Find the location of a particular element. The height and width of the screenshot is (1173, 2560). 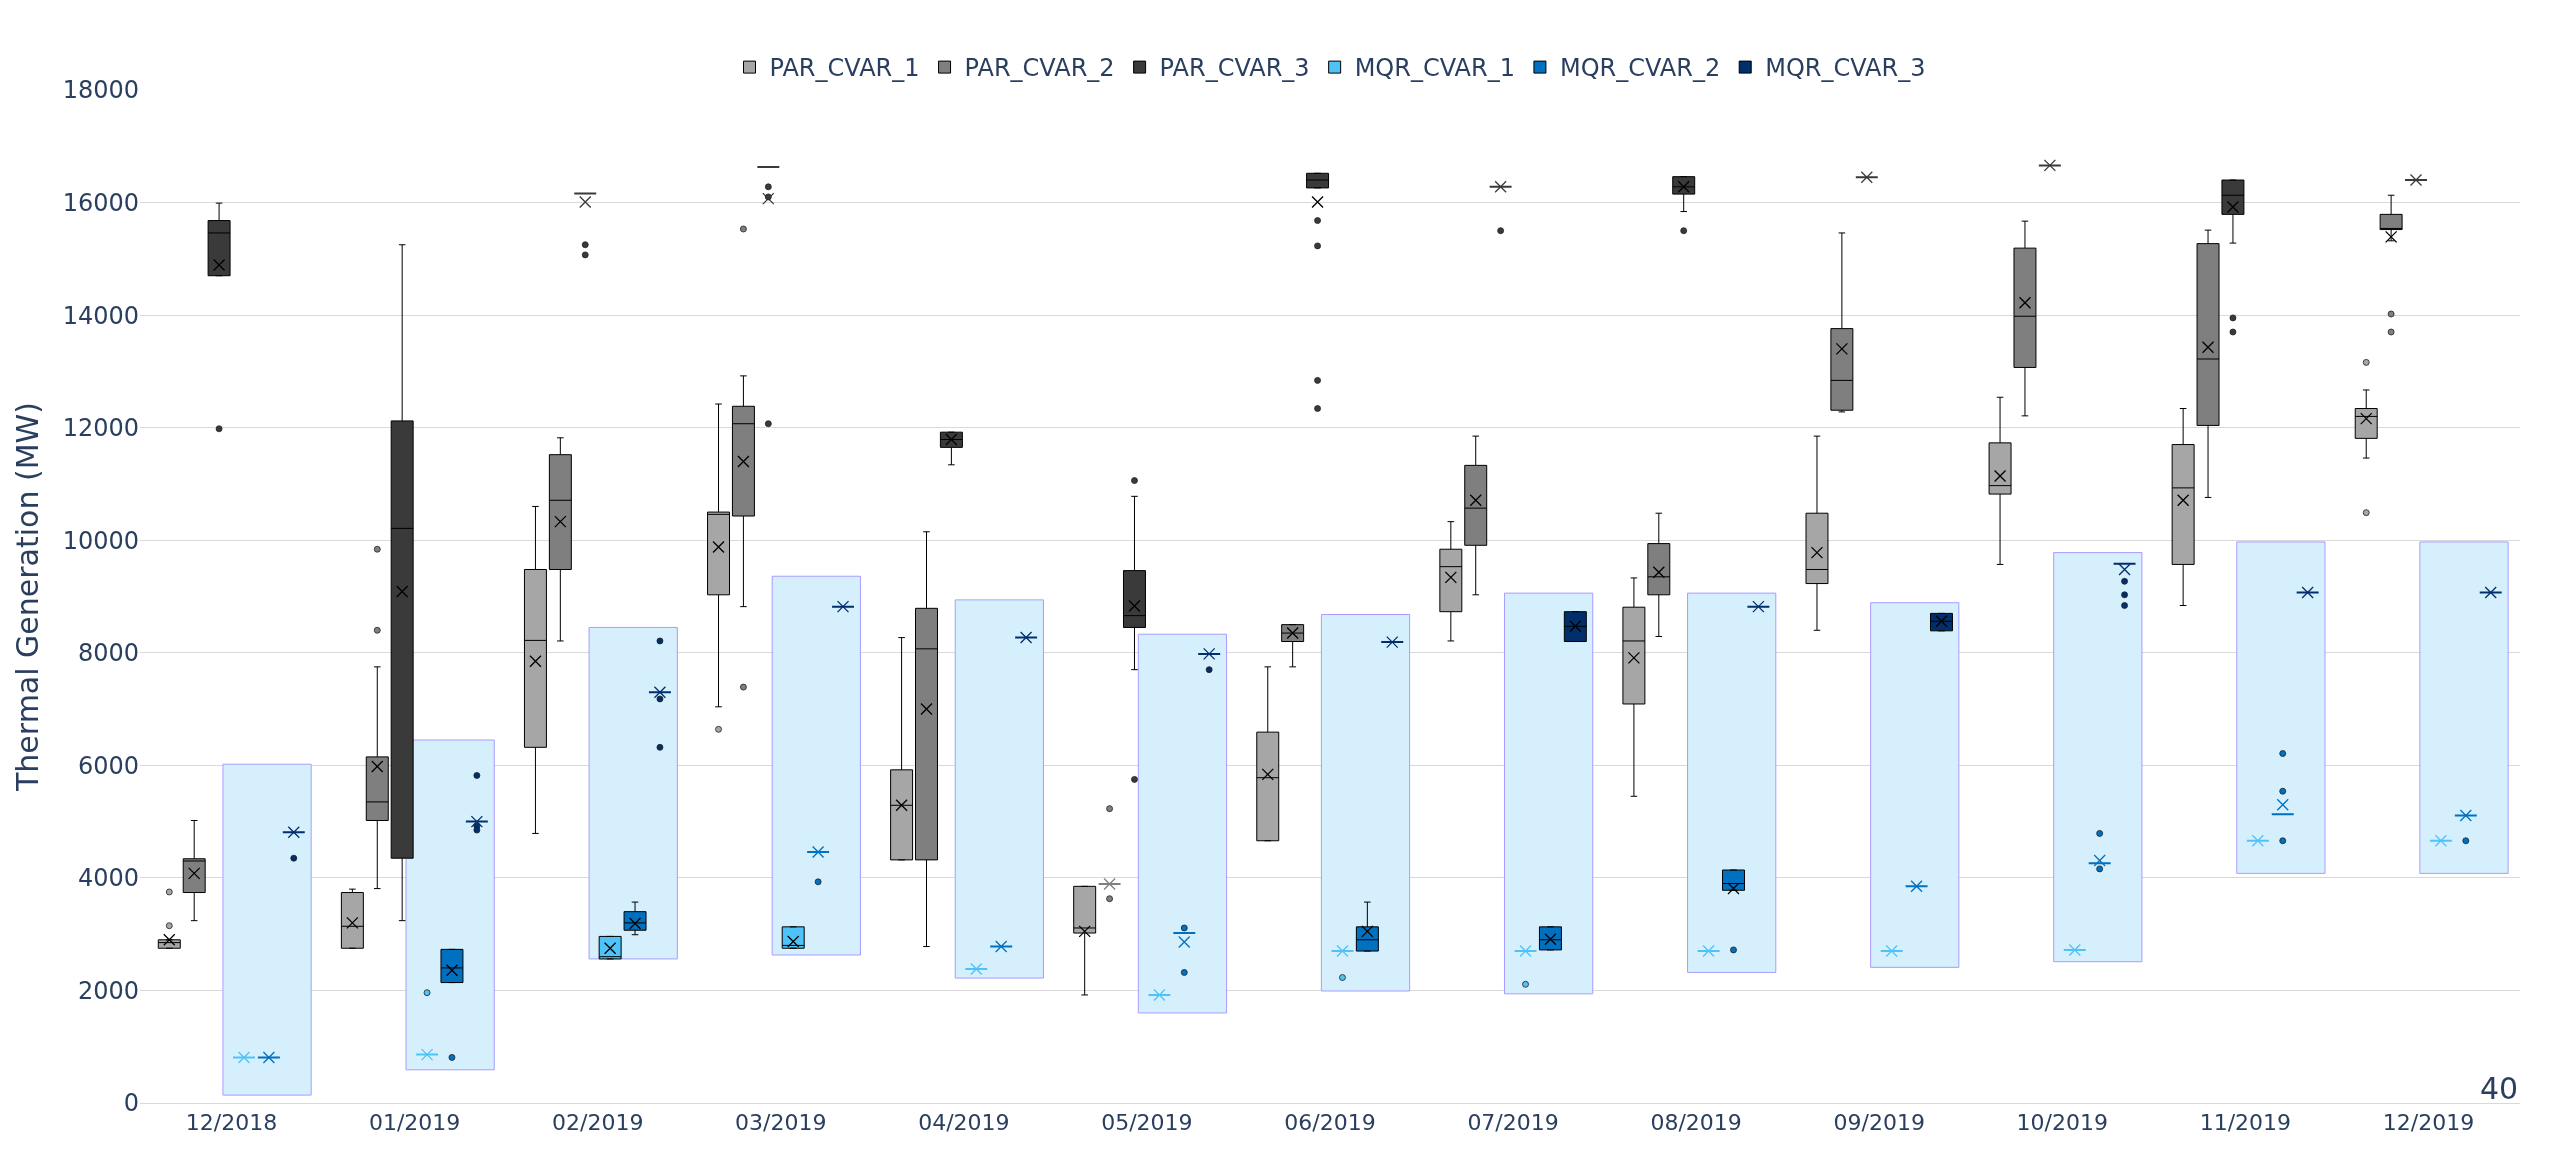

y-tick-label: 0 is located at coordinates (131, 1103).